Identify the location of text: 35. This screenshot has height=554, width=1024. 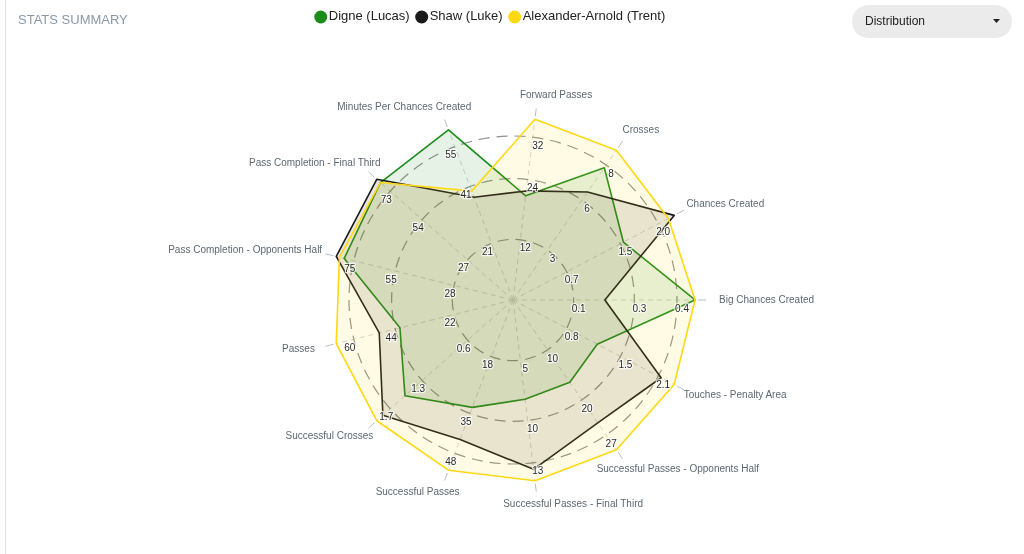
(466, 422).